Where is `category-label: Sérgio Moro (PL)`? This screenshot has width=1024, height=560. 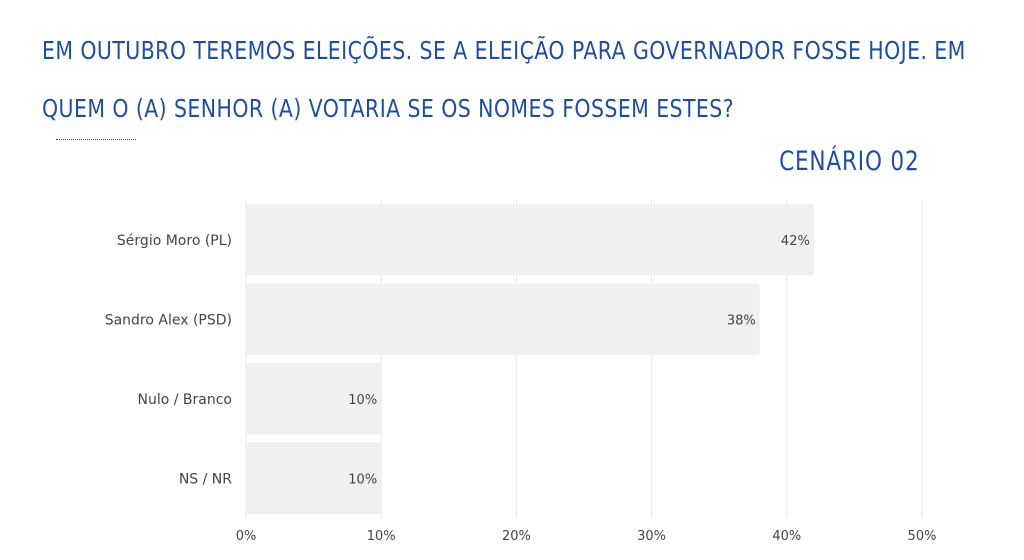 category-label: Sérgio Moro (PL) is located at coordinates (174, 241).